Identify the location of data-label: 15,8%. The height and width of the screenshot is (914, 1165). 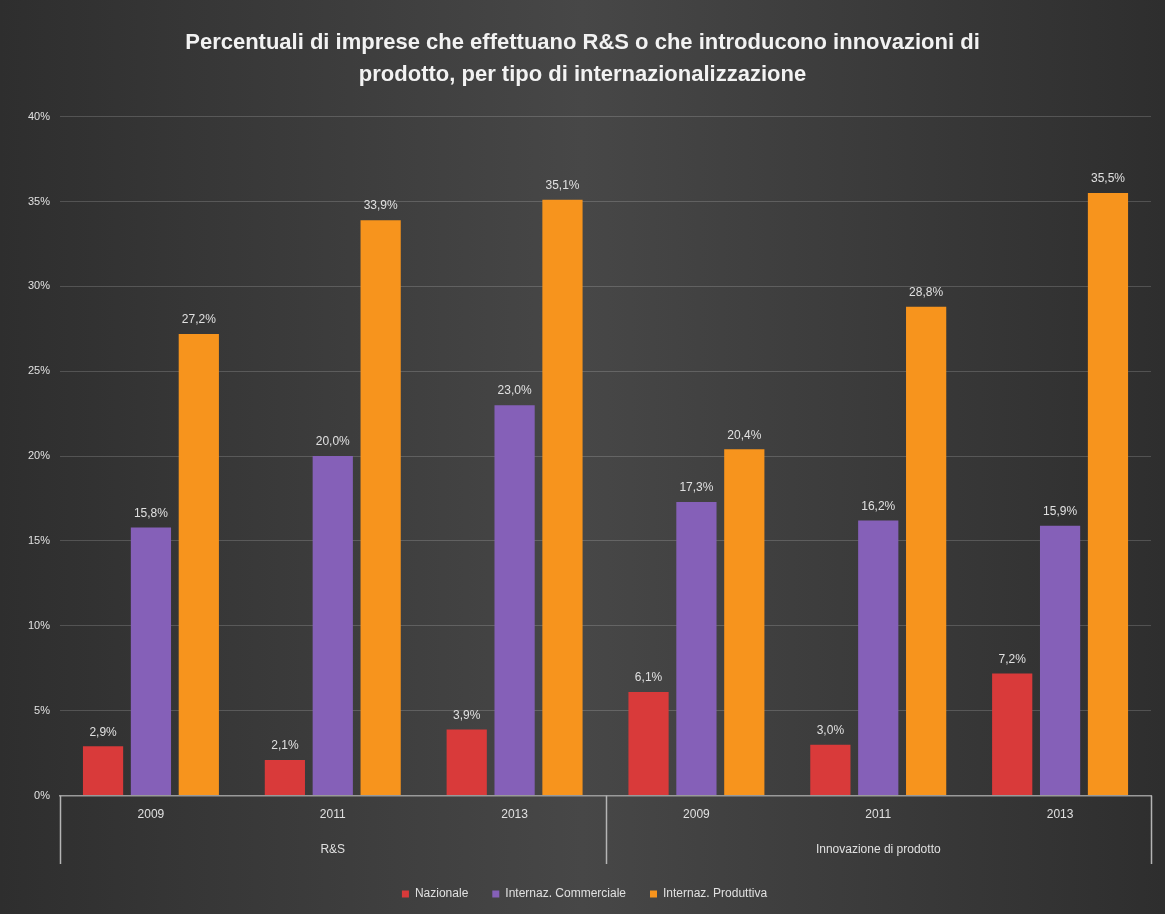
(151, 512).